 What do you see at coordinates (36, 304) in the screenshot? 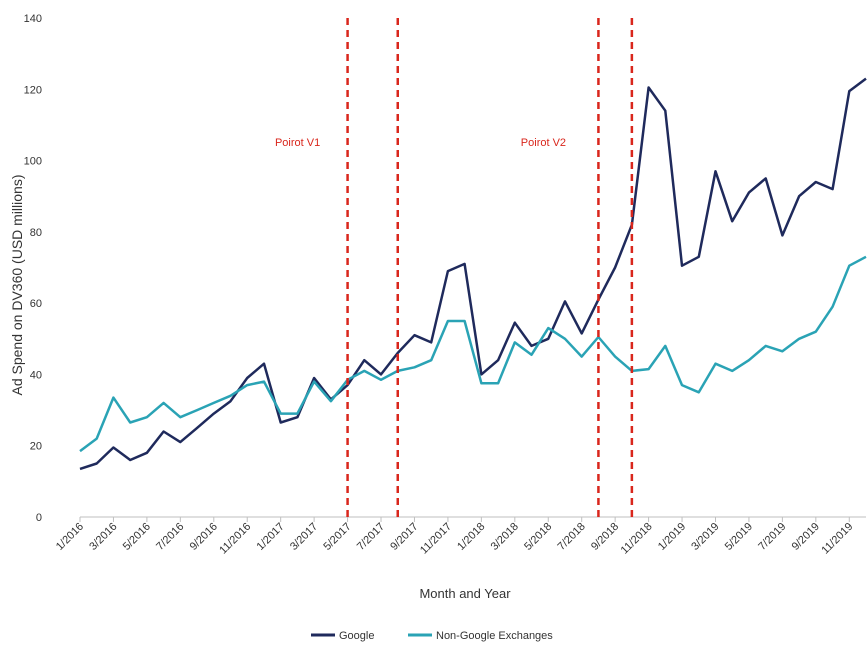
I see `y-tick-label: 60` at bounding box center [36, 304].